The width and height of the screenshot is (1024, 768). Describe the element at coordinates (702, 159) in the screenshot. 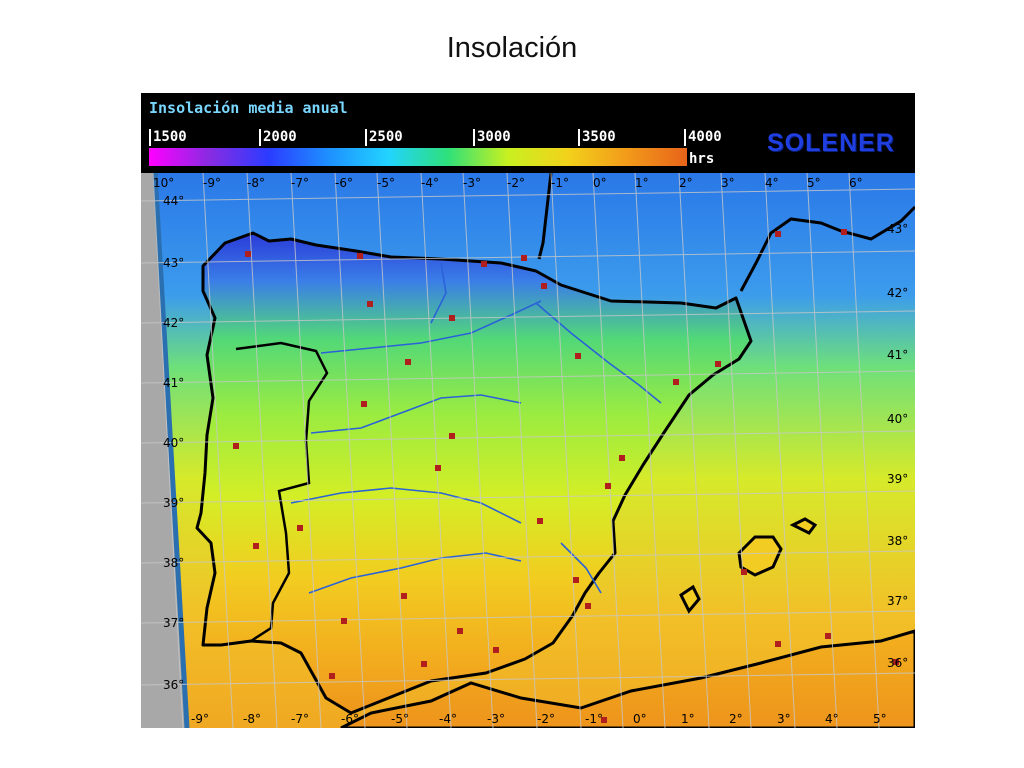

I see `legend-units: hrs` at that location.